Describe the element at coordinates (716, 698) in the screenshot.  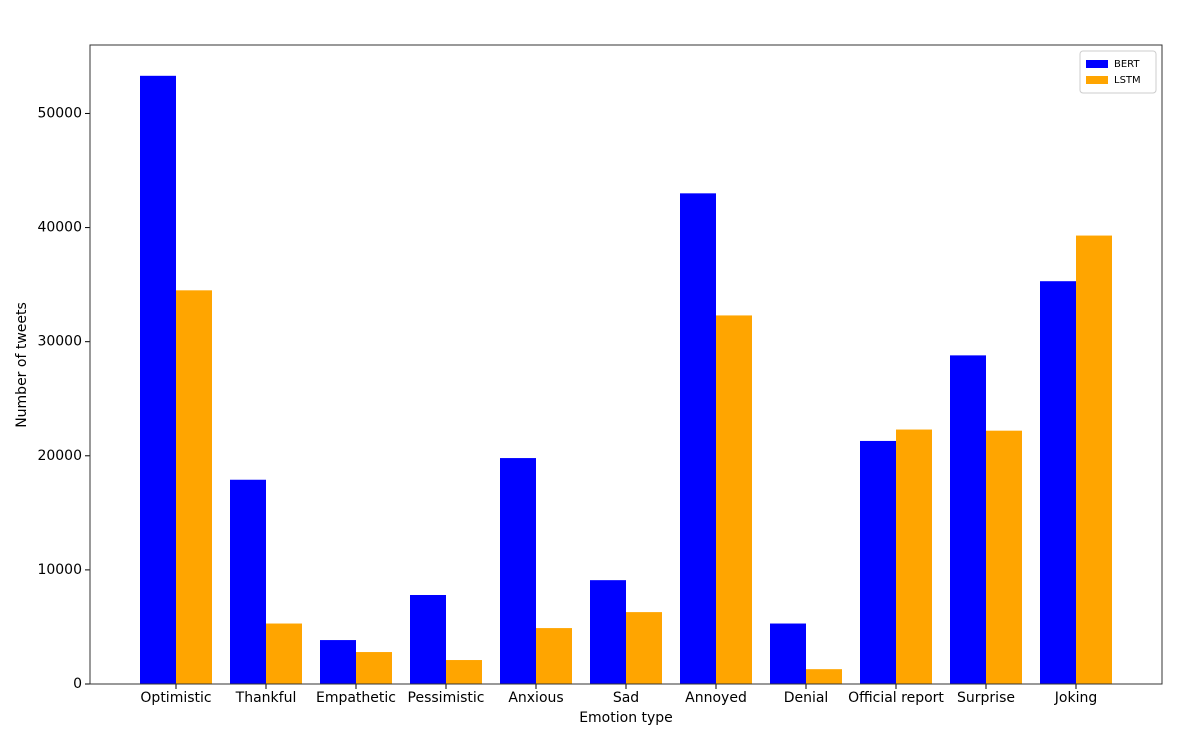
I see `x-tick-label: Annoyed` at that location.